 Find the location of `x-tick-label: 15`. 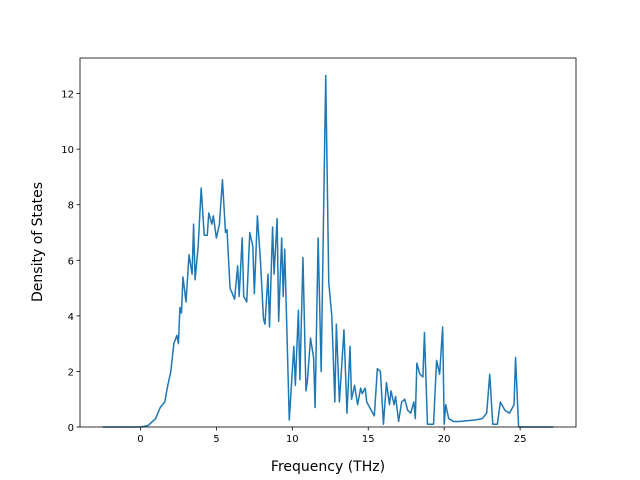

x-tick-label: 15 is located at coordinates (368, 439).